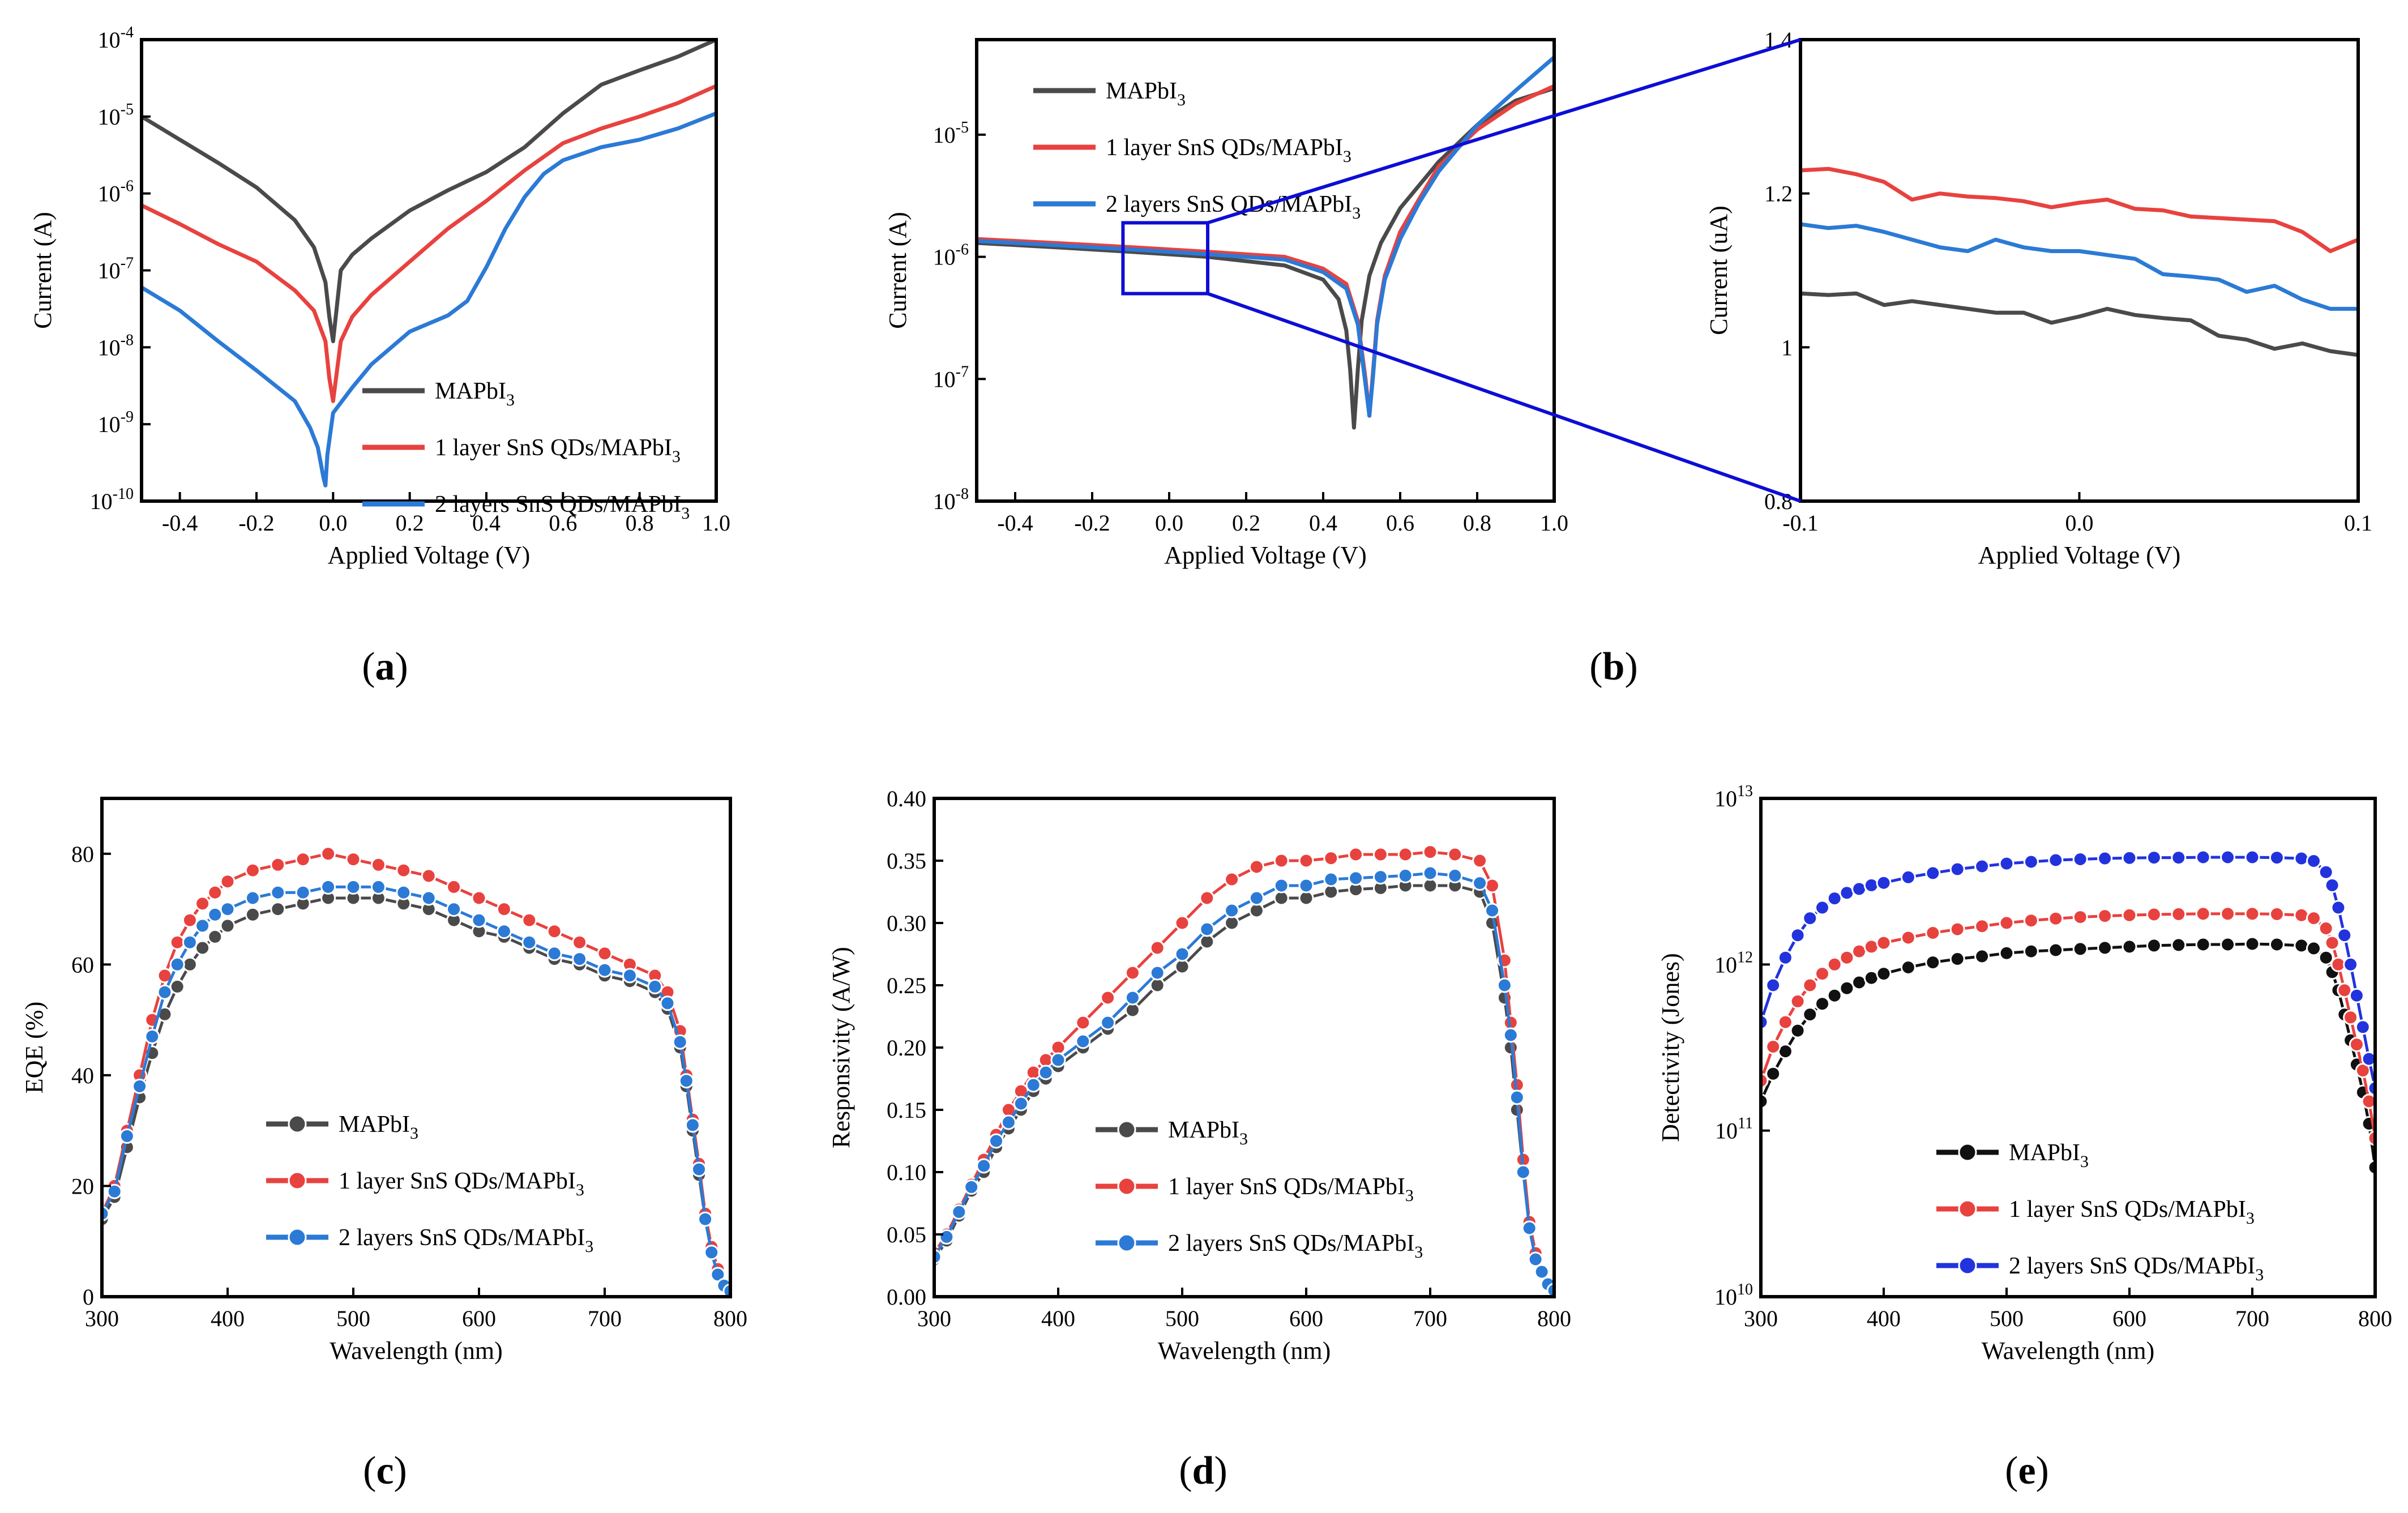  I want to click on panel-letter: e, so click(2027, 1471).